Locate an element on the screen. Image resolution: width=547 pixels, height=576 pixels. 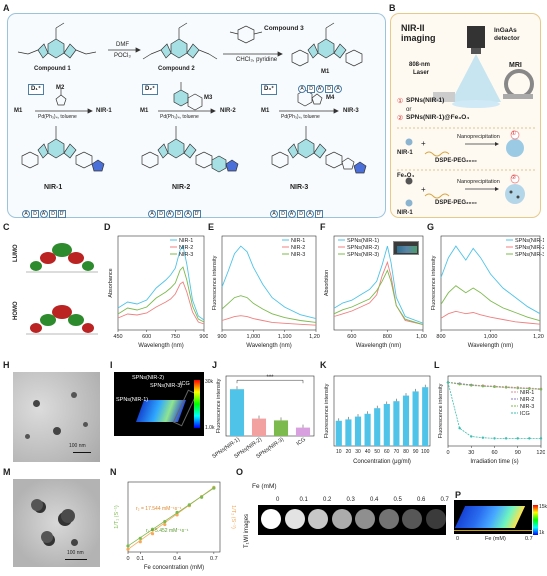
data-point-t1 is located at coordinates (177, 512).